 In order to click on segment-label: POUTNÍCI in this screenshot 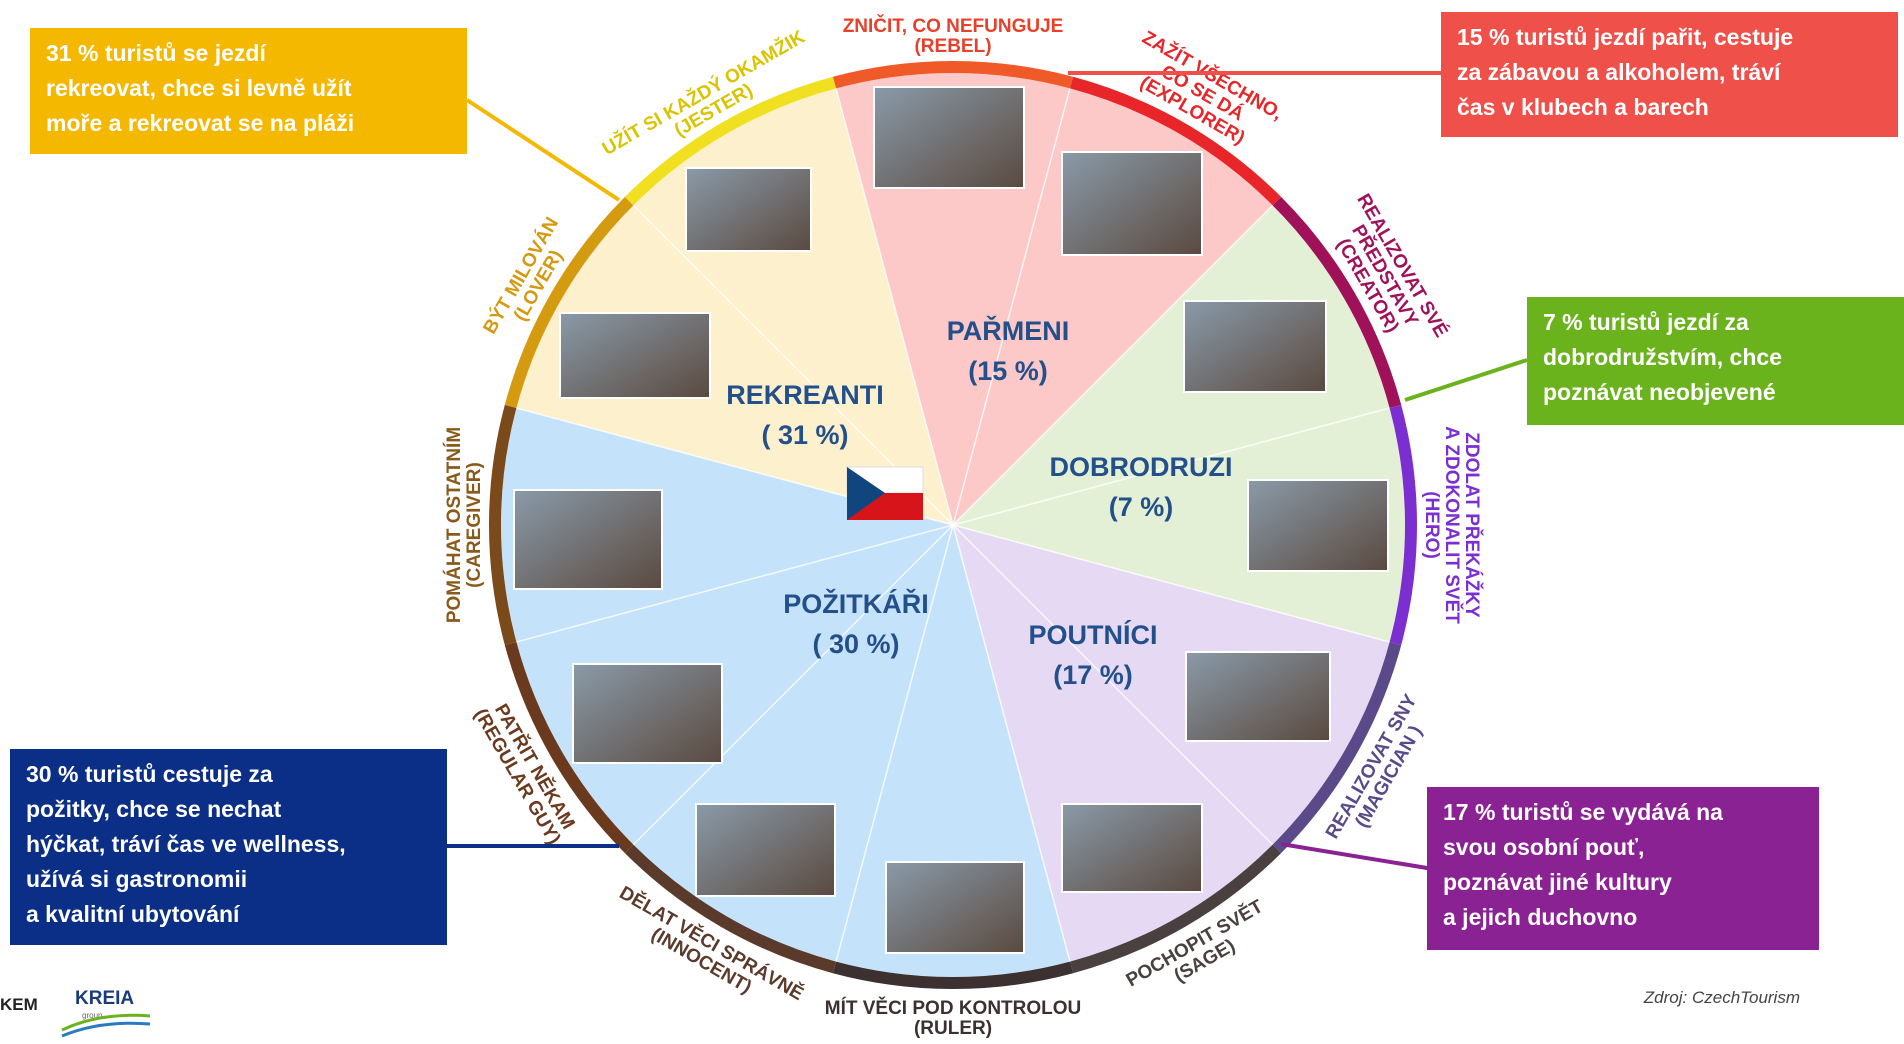, I will do `click(1092, 634)`.